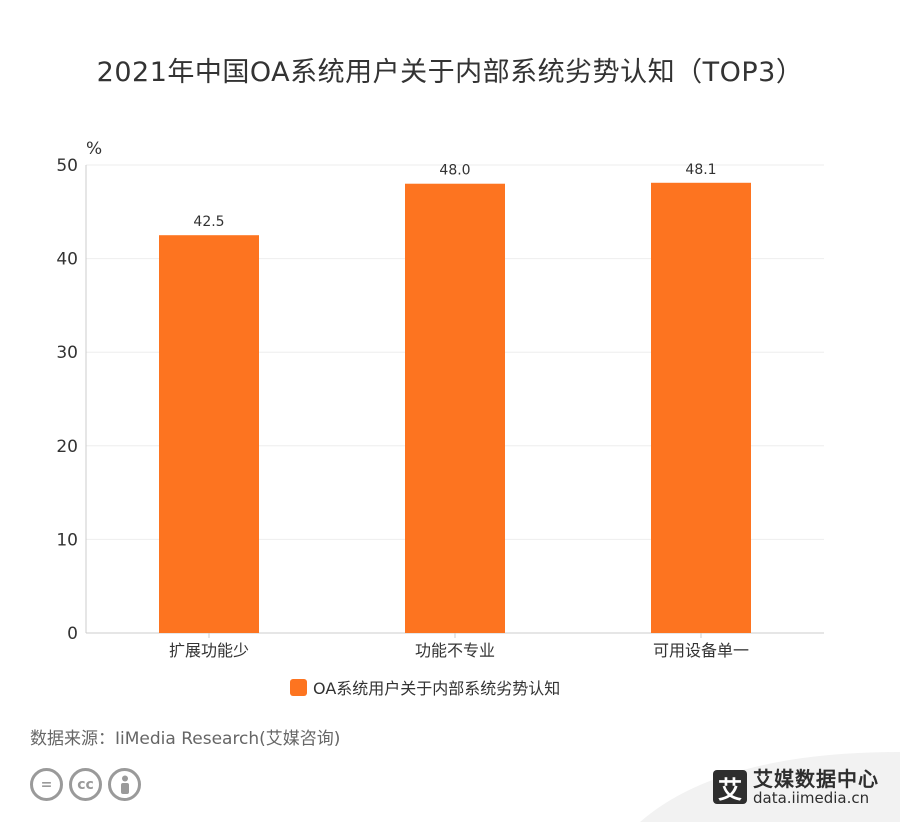 The height and width of the screenshot is (822, 900). What do you see at coordinates (67, 447) in the screenshot?
I see `y-tick-label: 20` at bounding box center [67, 447].